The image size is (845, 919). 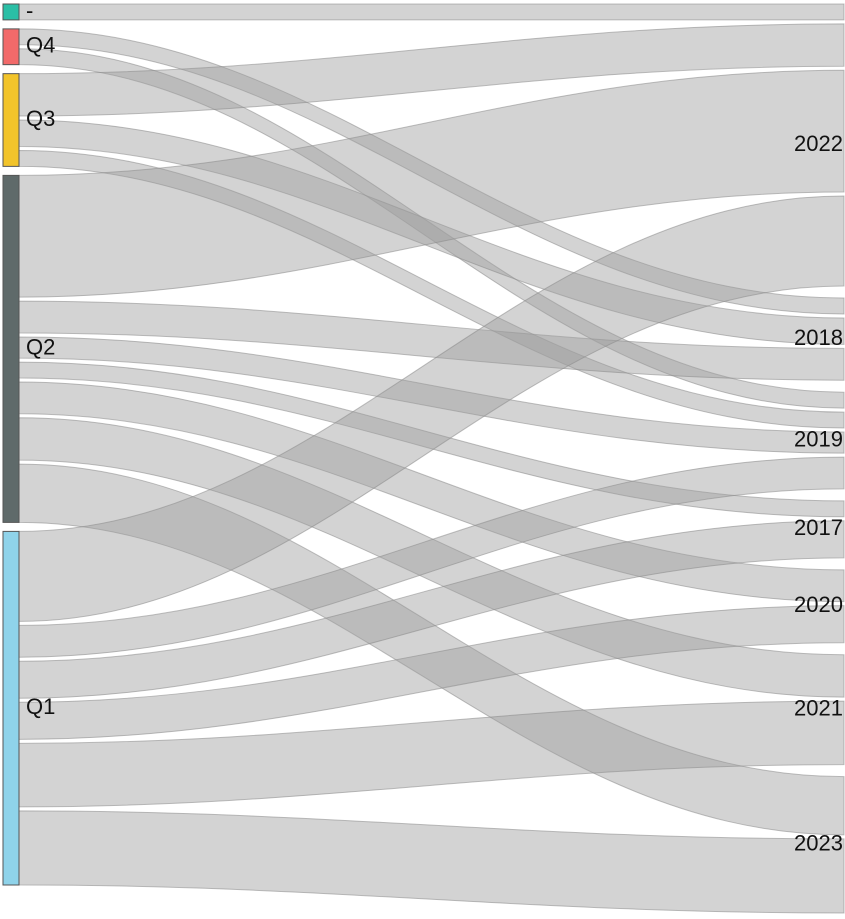 I want to click on node-label-y2018: 2018, so click(x=818, y=337).